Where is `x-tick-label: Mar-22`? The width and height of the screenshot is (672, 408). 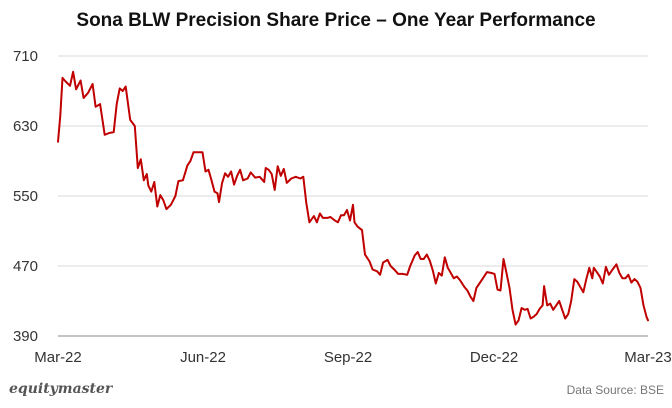
x-tick-label: Mar-22 is located at coordinates (58, 357).